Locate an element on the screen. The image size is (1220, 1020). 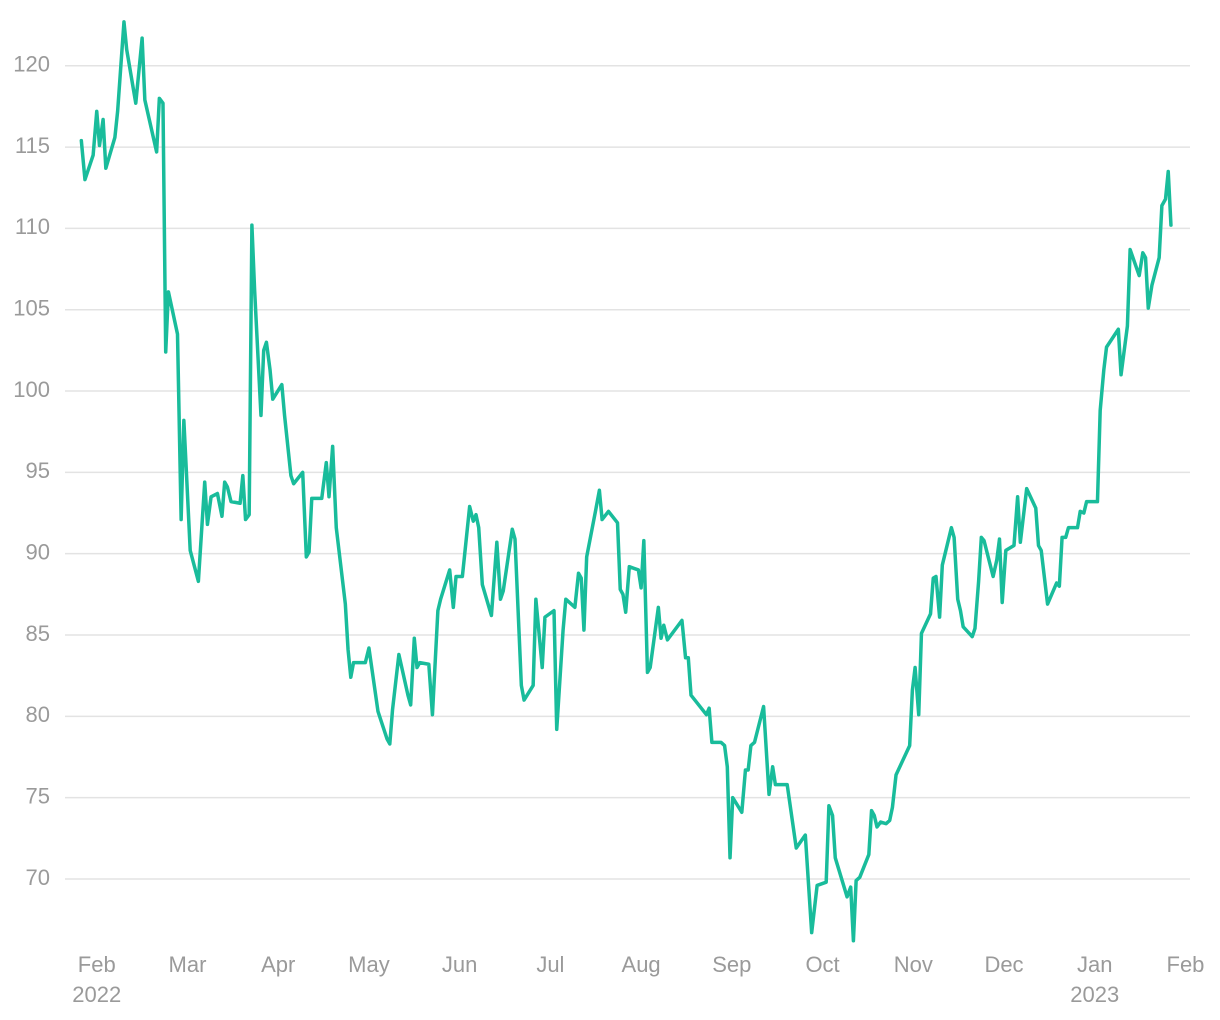
y-tick-label: 80 is located at coordinates (38, 714).